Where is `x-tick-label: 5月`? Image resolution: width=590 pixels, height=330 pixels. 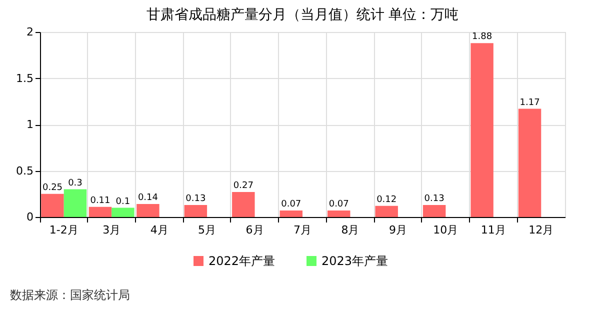
x-tick-label: 5月 is located at coordinates (207, 230).